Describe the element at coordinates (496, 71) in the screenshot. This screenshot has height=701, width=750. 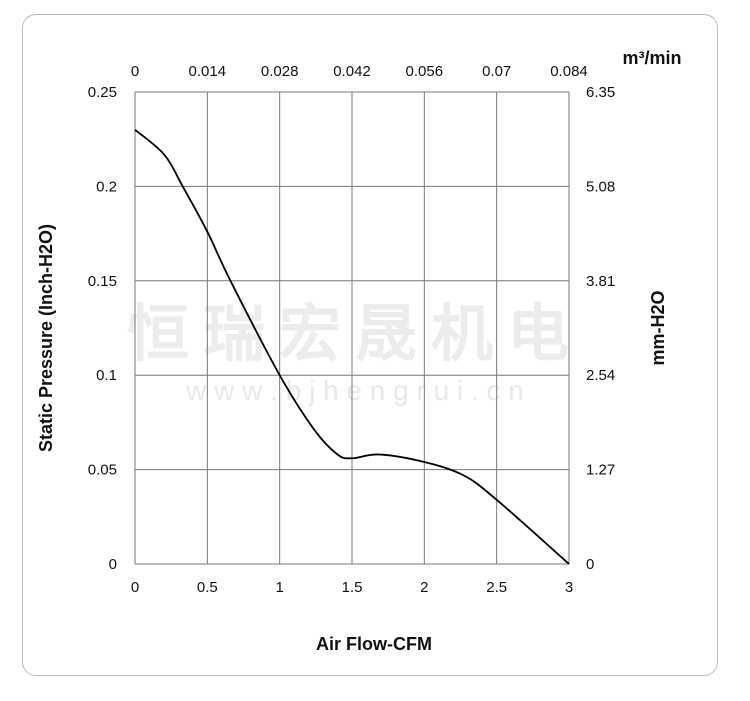
I see `x2-tick-label: 0.07` at that location.